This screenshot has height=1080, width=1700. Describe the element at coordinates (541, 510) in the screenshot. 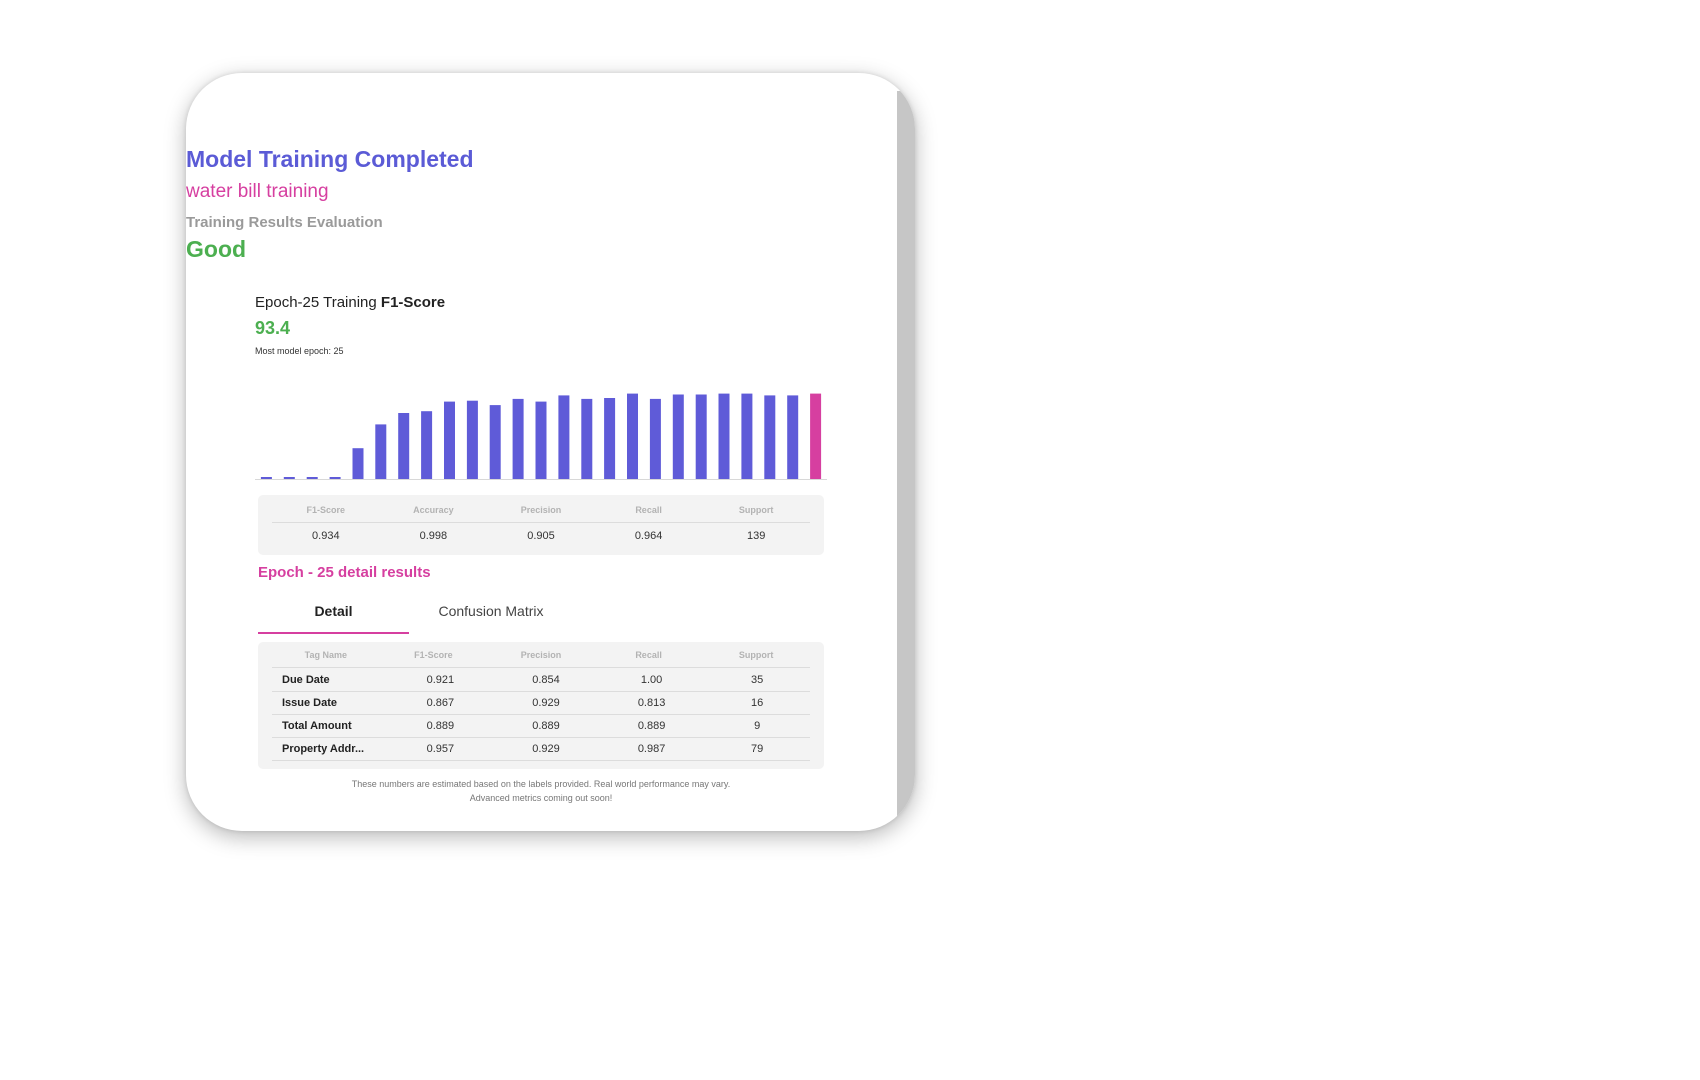

I see `metrics-header-precision: Precision` at that location.